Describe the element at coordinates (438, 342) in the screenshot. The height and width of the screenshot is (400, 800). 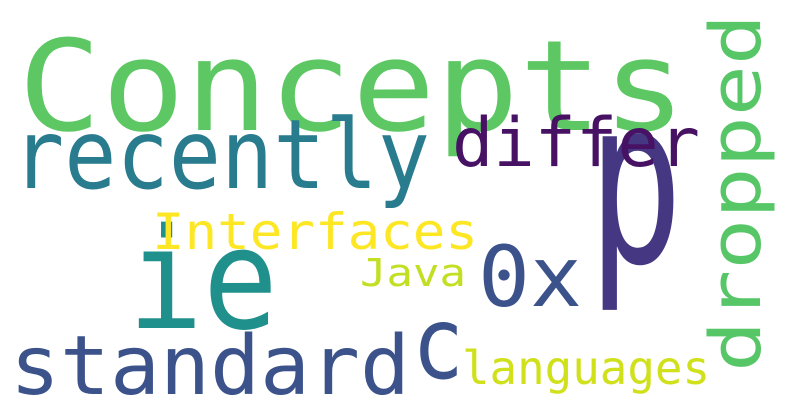
I see `word-c: c` at that location.